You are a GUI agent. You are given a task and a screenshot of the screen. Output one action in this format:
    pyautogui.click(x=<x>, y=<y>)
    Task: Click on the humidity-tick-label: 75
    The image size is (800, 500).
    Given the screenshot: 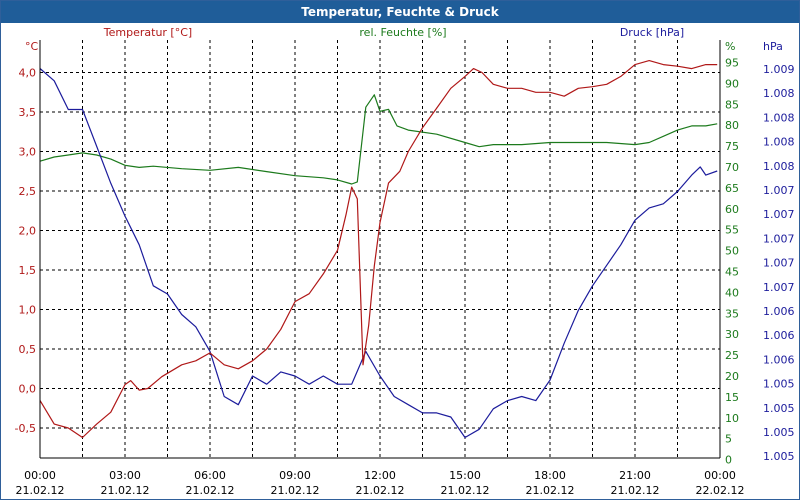 What is the action you would take?
    pyautogui.click(x=732, y=146)
    